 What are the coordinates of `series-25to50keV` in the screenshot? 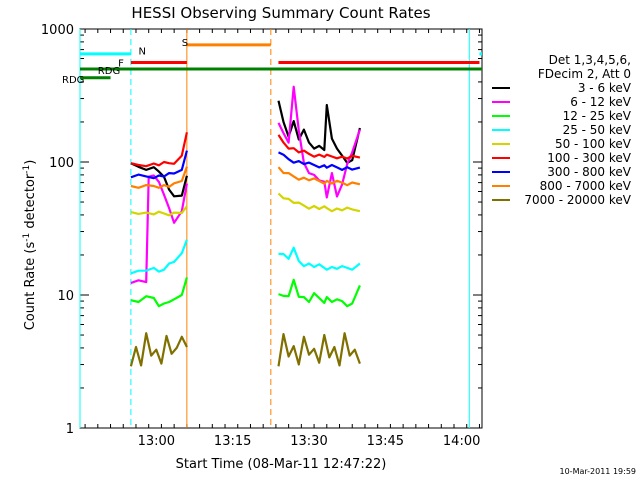 It's located at (245, 257).